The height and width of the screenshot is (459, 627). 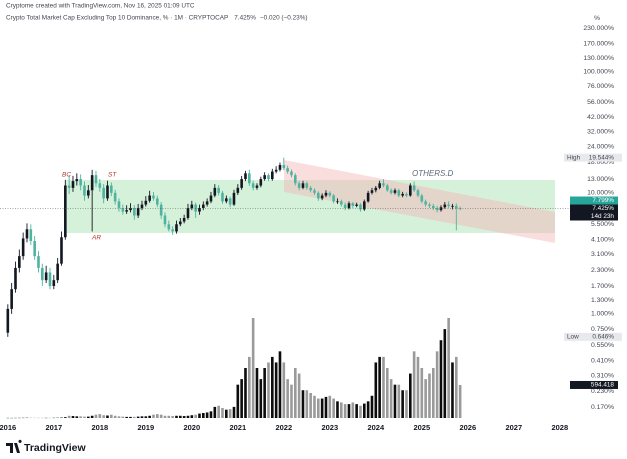 What do you see at coordinates (8, 427) in the screenshot?
I see `x-tick-label: 2016` at bounding box center [8, 427].